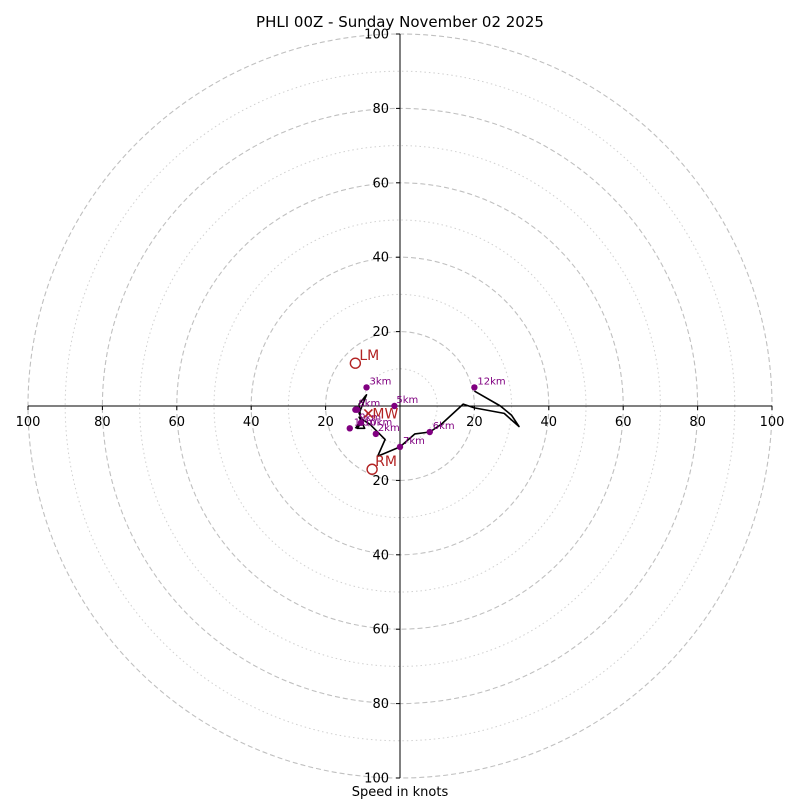 The image size is (800, 800). What do you see at coordinates (407, 400) in the screenshot?
I see `height-label-5km: 5km` at bounding box center [407, 400].